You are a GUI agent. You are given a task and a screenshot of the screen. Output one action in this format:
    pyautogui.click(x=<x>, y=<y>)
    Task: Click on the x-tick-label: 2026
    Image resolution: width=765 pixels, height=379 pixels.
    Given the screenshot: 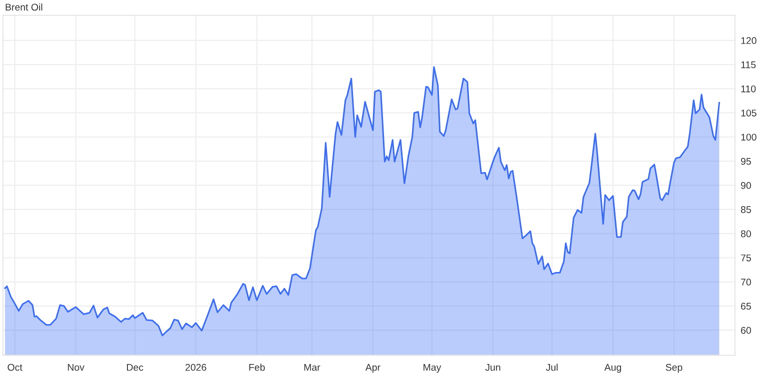 What is the action you would take?
    pyautogui.click(x=196, y=367)
    